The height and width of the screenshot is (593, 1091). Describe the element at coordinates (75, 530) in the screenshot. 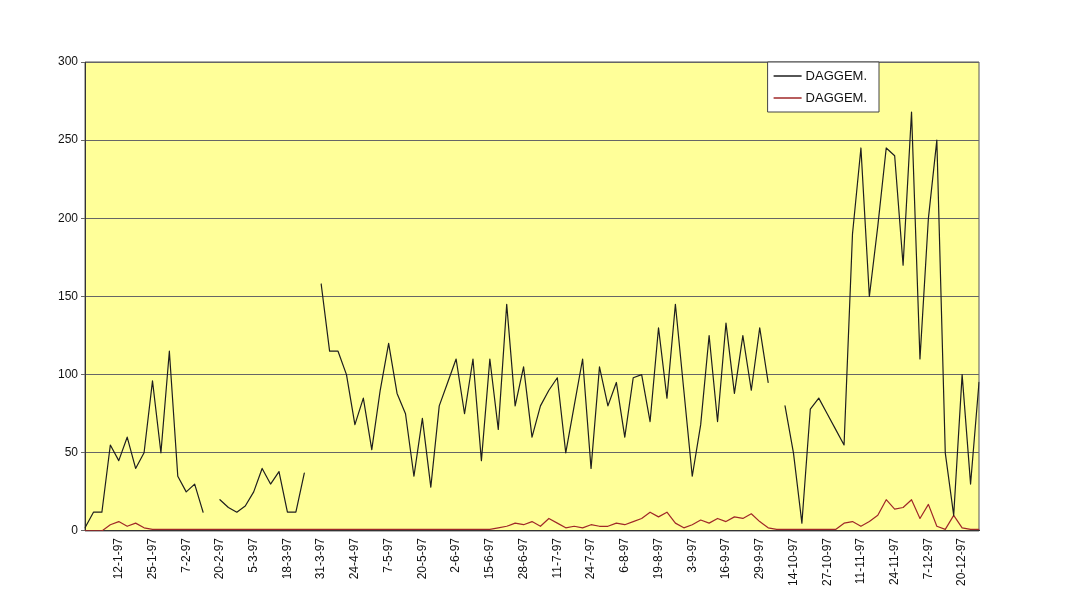

I see `y-tick-label: 0` at that location.